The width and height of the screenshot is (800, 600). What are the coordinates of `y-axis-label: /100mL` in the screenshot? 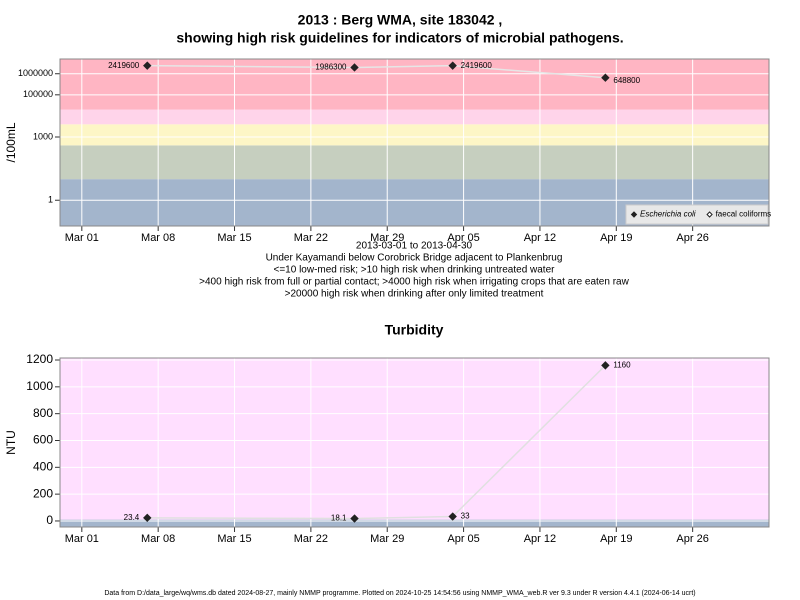 It's located at (11, 142).